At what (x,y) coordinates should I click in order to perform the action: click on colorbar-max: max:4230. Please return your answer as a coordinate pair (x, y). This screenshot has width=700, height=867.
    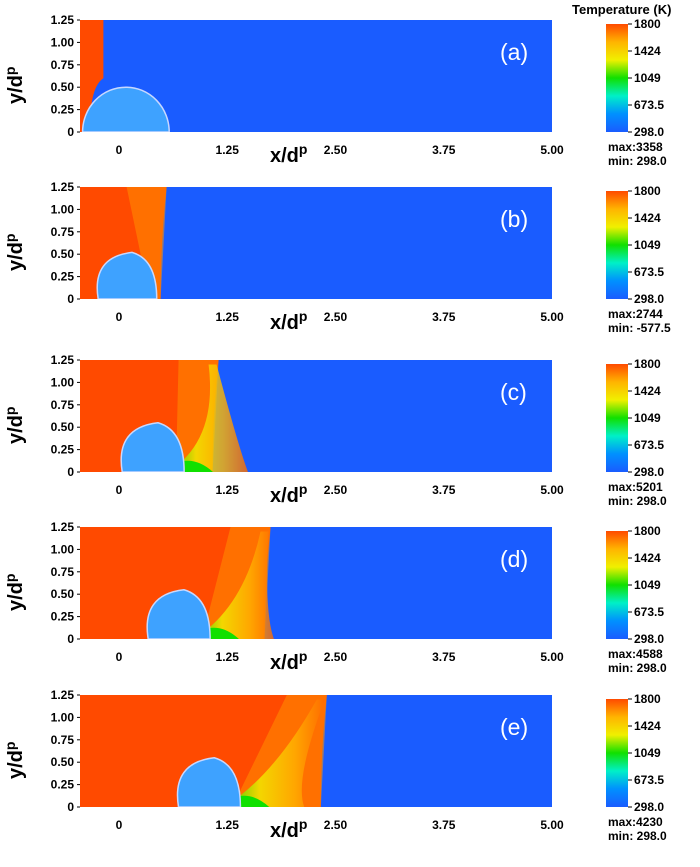
    Looking at the image, I should click on (635, 822).